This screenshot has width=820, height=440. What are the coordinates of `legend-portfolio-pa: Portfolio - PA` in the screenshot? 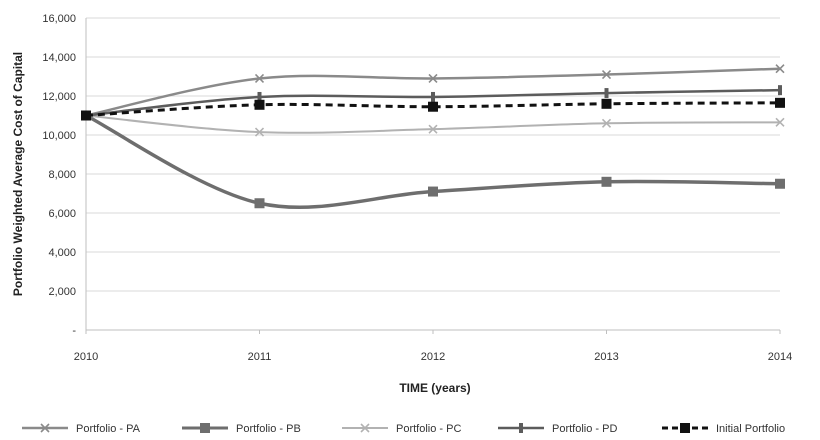 It's located at (81, 429).